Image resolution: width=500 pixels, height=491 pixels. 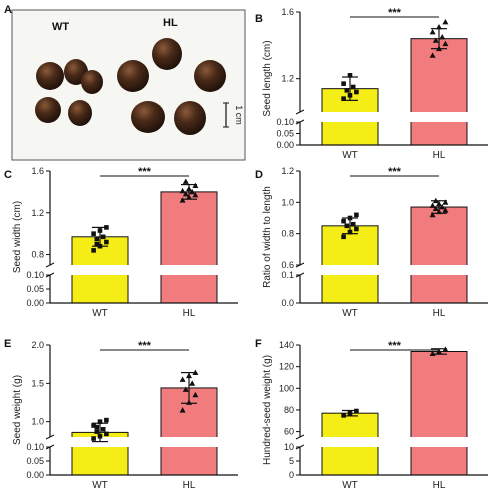 What do you see at coordinates (7, 344) in the screenshot?
I see `chart-e-panel-label: E` at bounding box center [7, 344].